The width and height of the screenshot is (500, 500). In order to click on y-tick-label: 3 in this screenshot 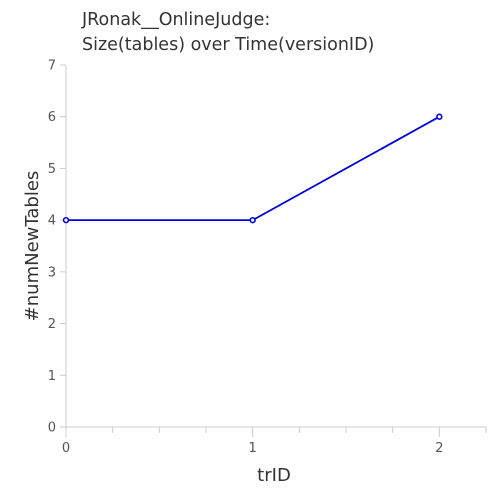, I will do `click(52, 272)`.